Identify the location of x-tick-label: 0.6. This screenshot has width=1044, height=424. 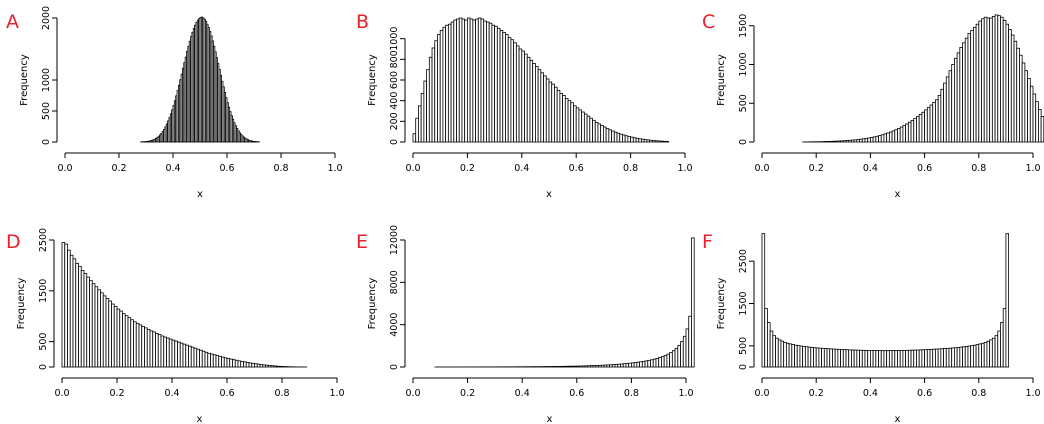
(226, 168).